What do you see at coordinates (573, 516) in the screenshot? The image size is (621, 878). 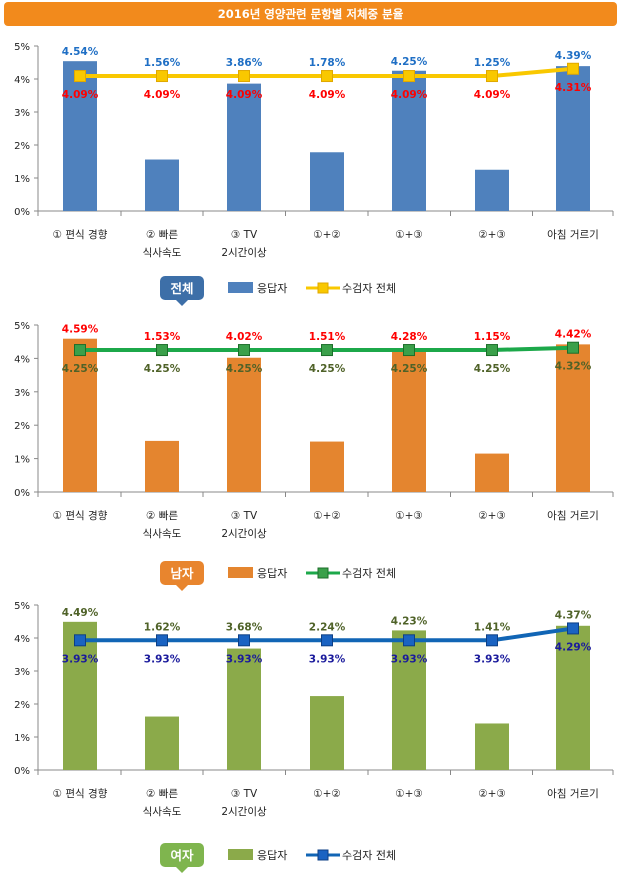 I see `x-category-label: 아침 거르기` at bounding box center [573, 516].